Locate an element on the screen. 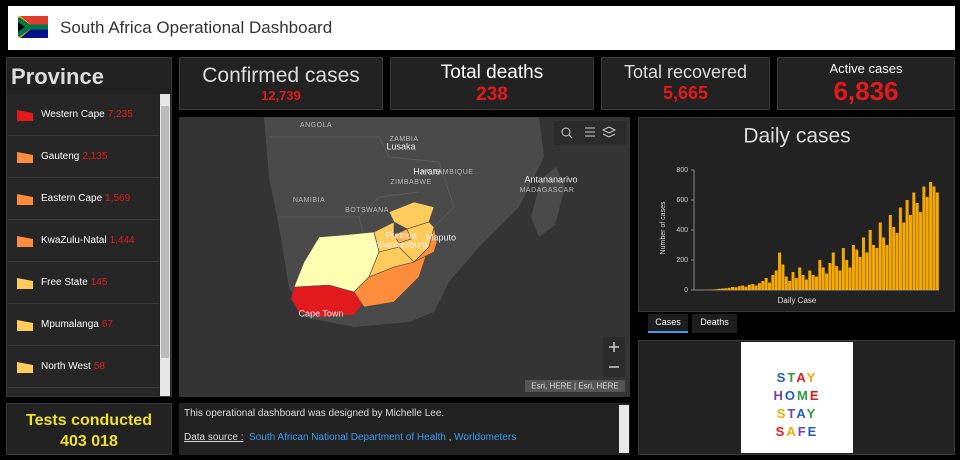 This screenshot has height=460, width=960. tests-value: 403 018 is located at coordinates (89, 441).